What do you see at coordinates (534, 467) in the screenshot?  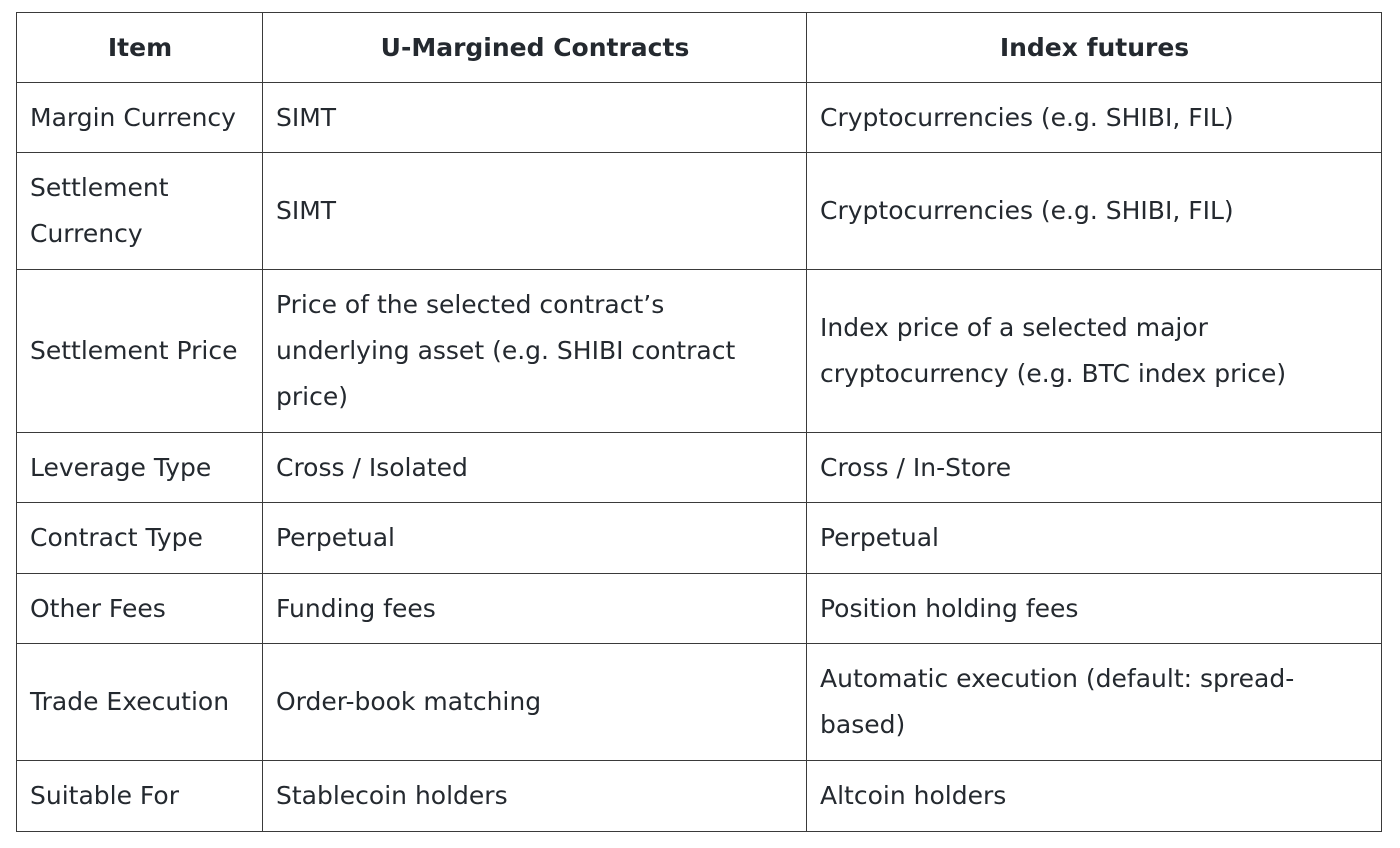 I see `table-cell: Cross / Isolated` at bounding box center [534, 467].